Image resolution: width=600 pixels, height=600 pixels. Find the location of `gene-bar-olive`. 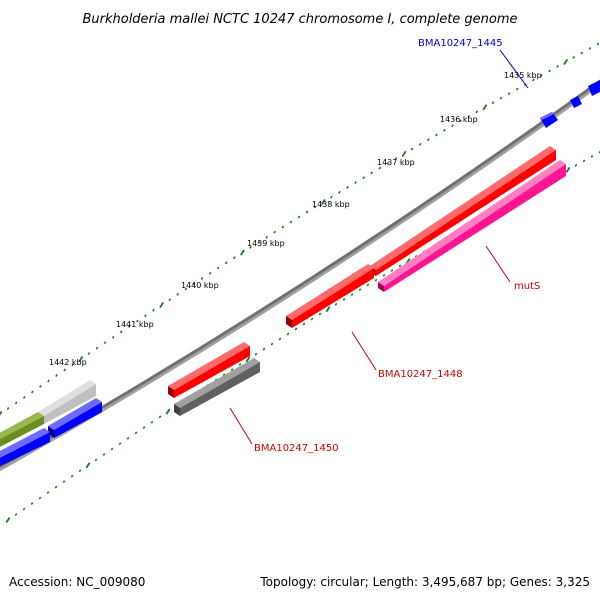

gene-bar-olive is located at coordinates (22, 434).